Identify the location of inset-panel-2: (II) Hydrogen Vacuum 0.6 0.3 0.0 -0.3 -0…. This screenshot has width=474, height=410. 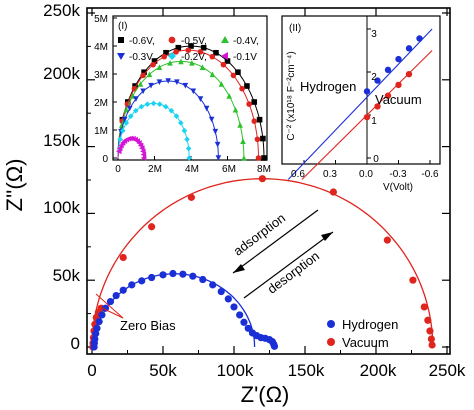
(361, 104).